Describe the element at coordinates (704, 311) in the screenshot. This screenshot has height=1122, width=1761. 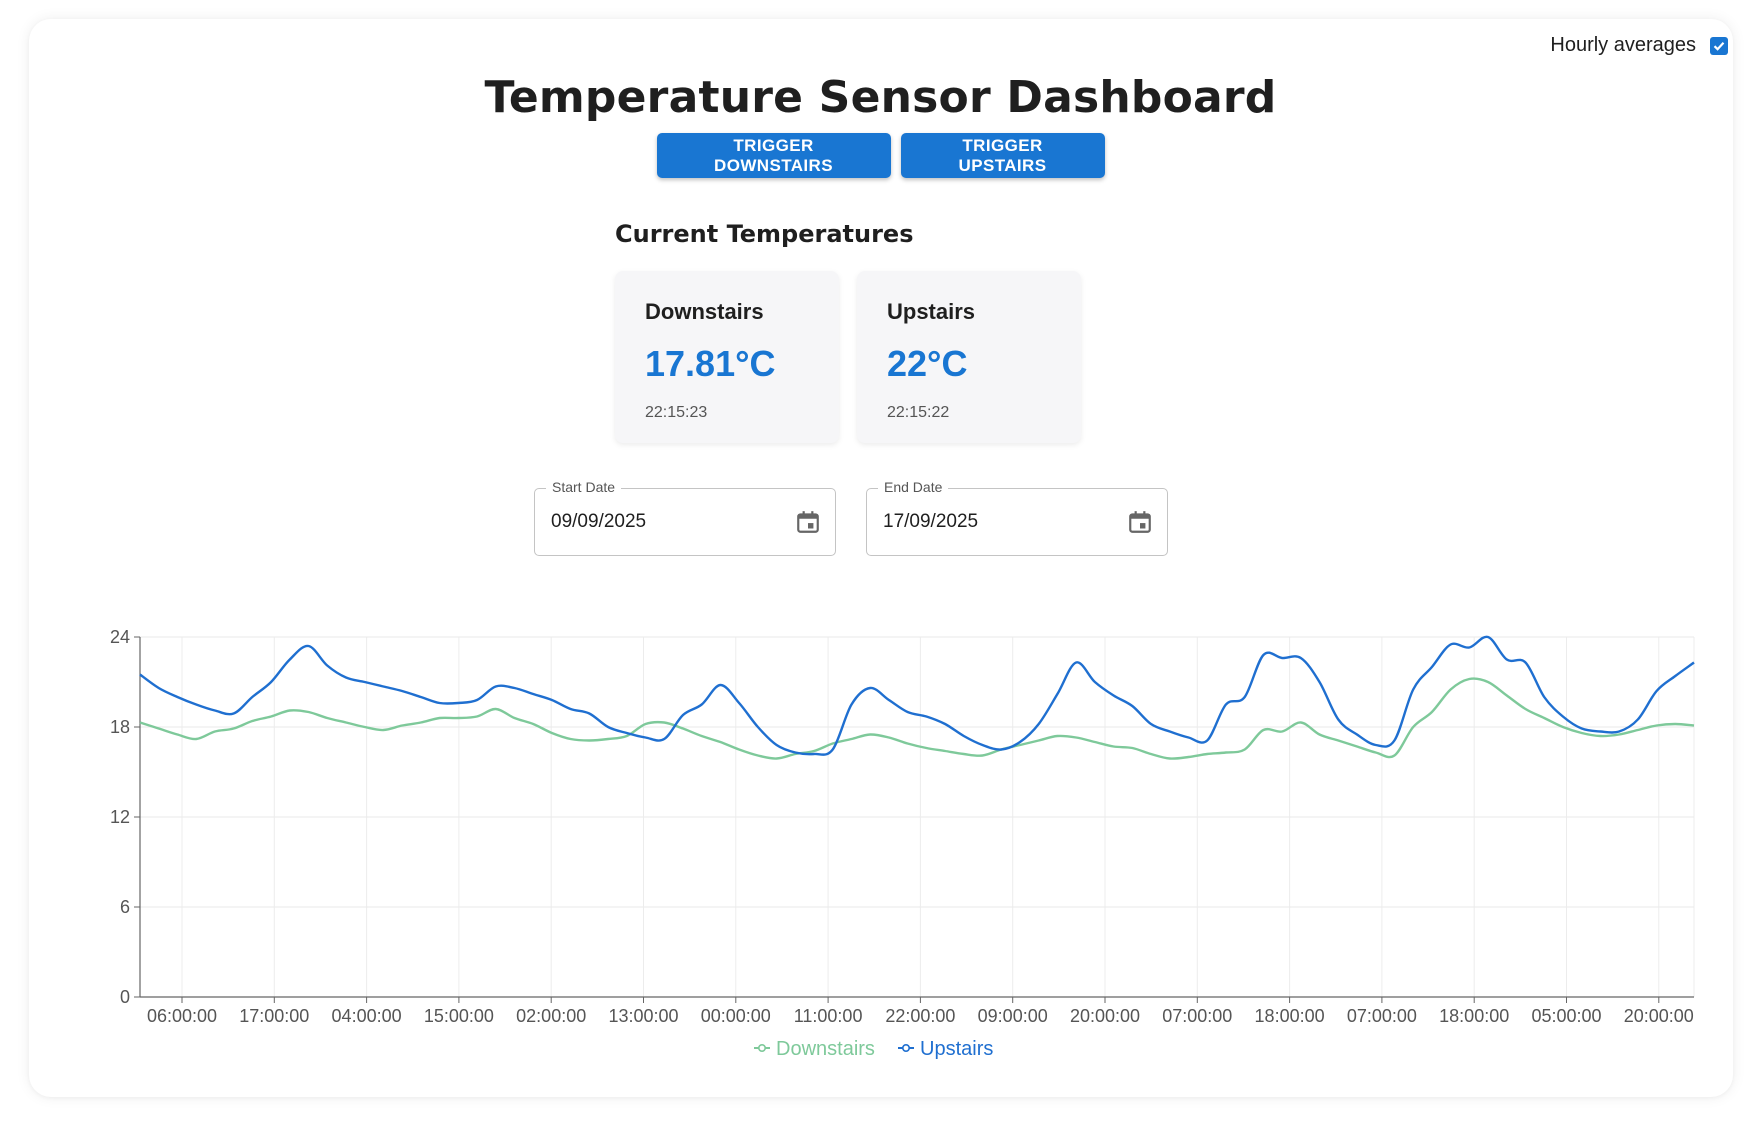
I see `downstairs-card-name: Downstairs` at that location.